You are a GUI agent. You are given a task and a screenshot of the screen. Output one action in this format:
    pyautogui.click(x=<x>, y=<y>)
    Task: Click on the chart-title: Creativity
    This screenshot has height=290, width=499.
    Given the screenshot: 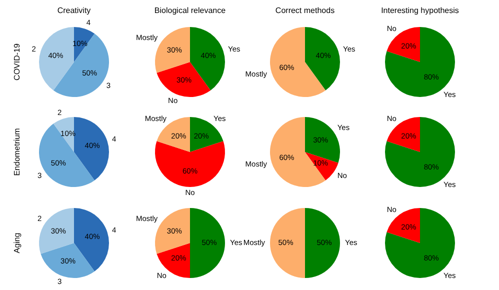 What is the action you would take?
    pyautogui.click(x=74, y=10)
    